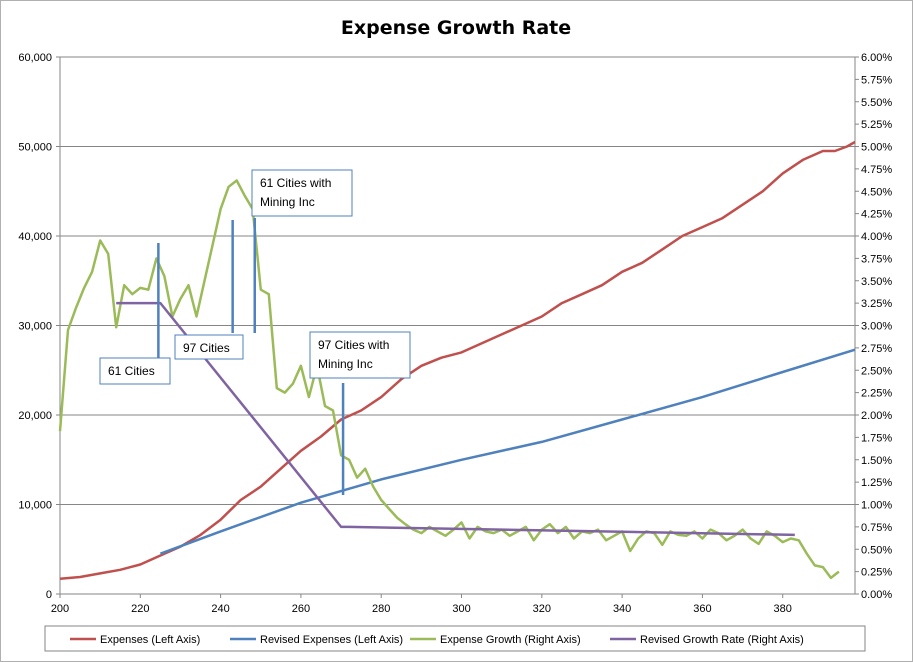  Describe the element at coordinates (876, 215) in the screenshot. I see `right-tick-label: 4.25%` at that location.